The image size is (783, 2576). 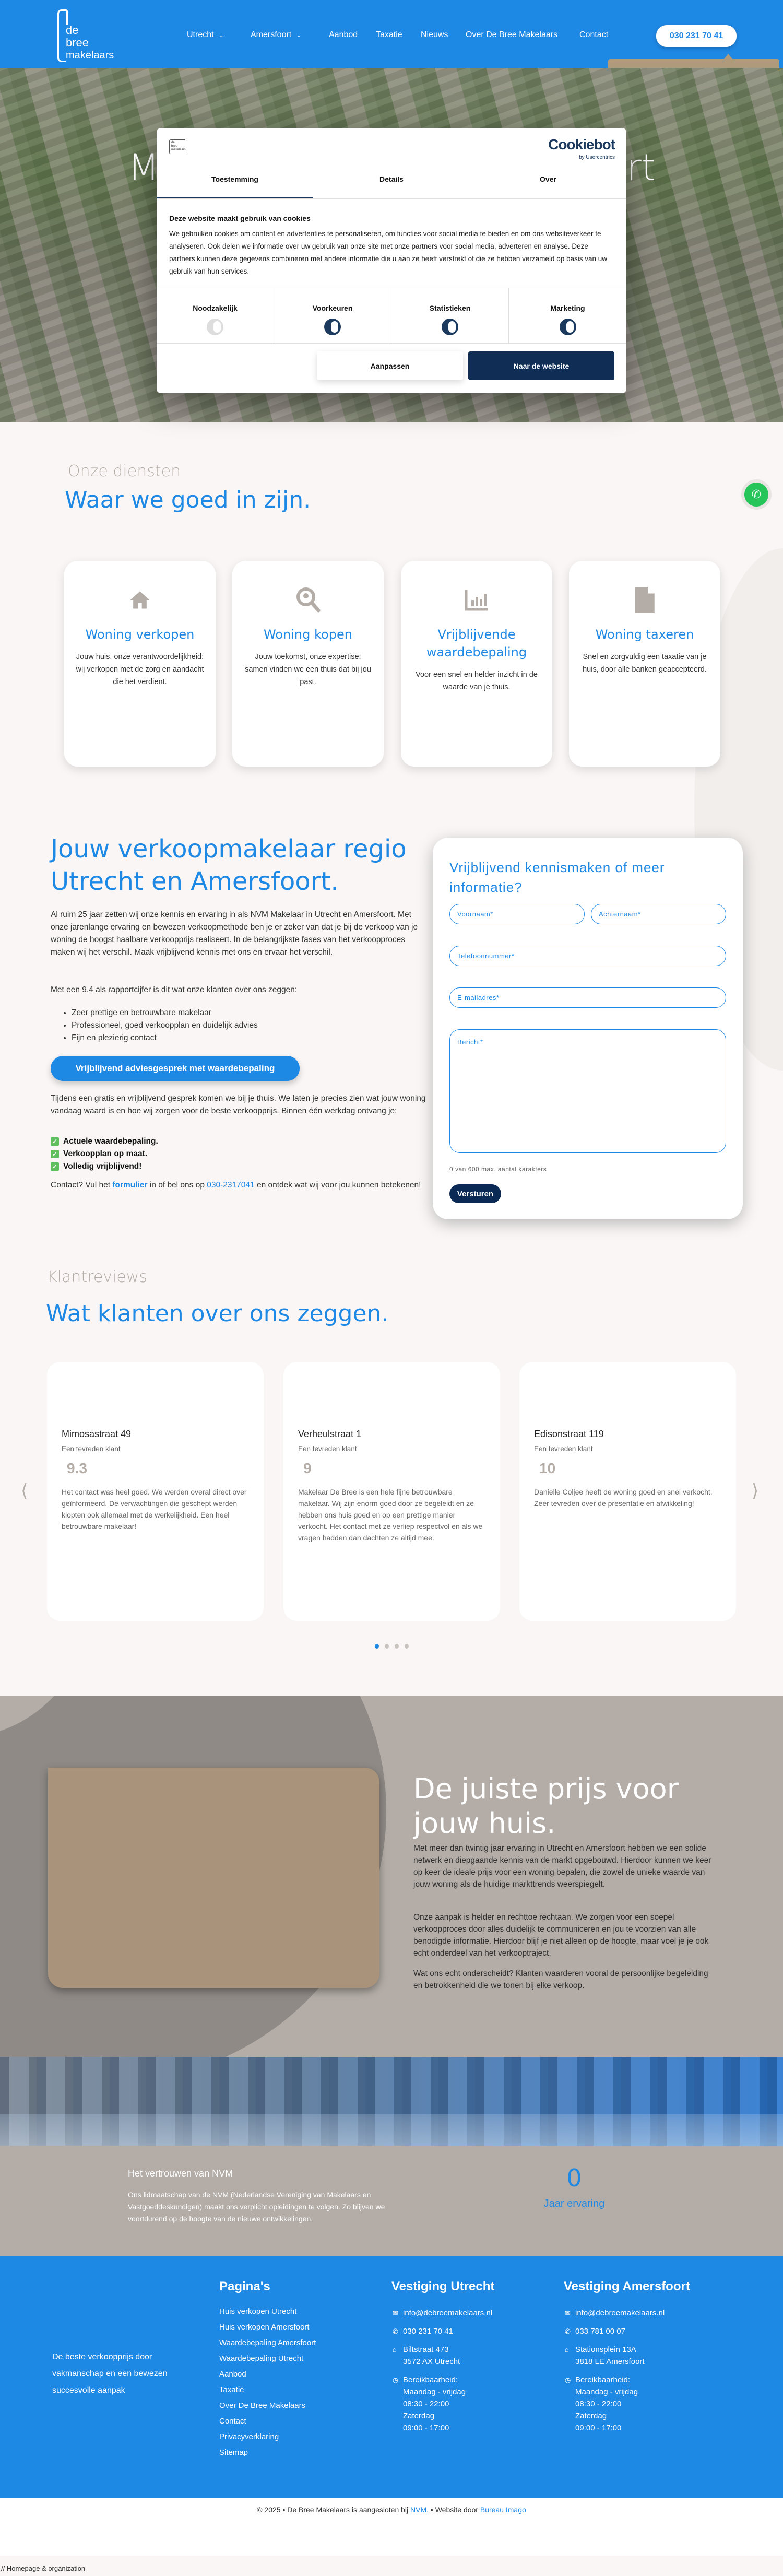 What do you see at coordinates (221, 35) in the screenshot?
I see `chevron-down-icon: ⌄` at bounding box center [221, 35].